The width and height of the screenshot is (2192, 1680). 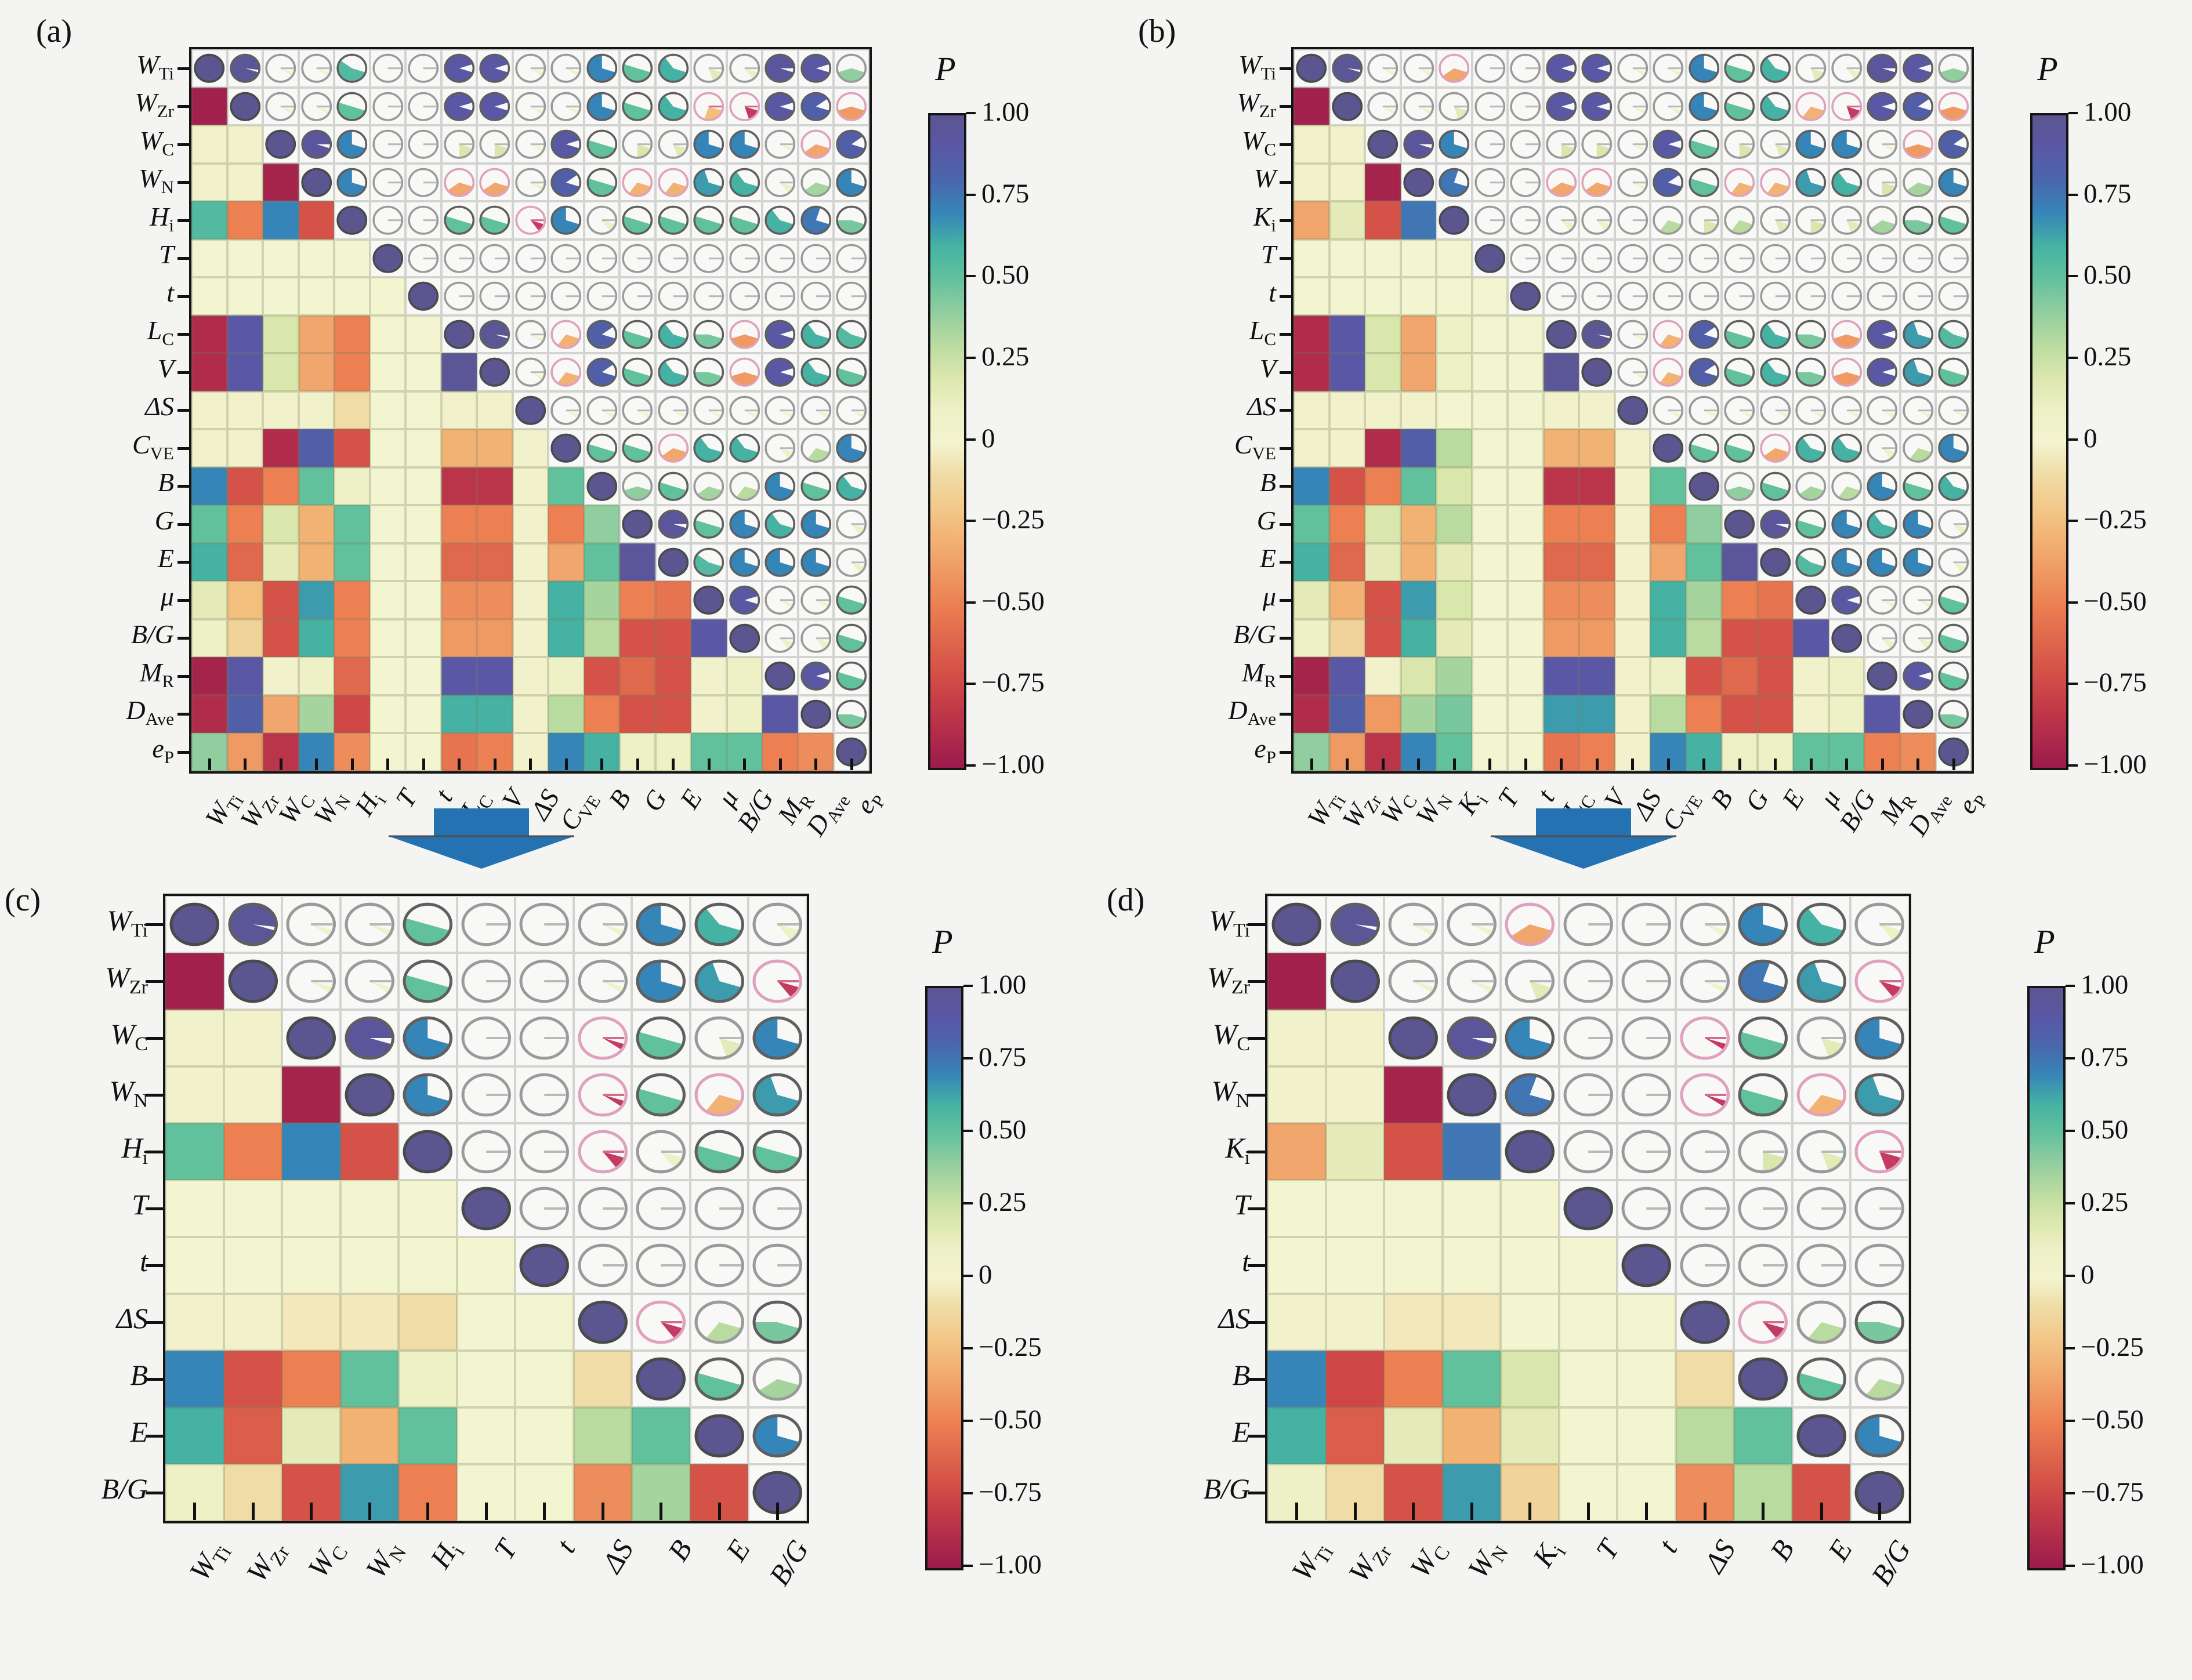 I want to click on y-axis-label: DAve, so click(x=150, y=712).